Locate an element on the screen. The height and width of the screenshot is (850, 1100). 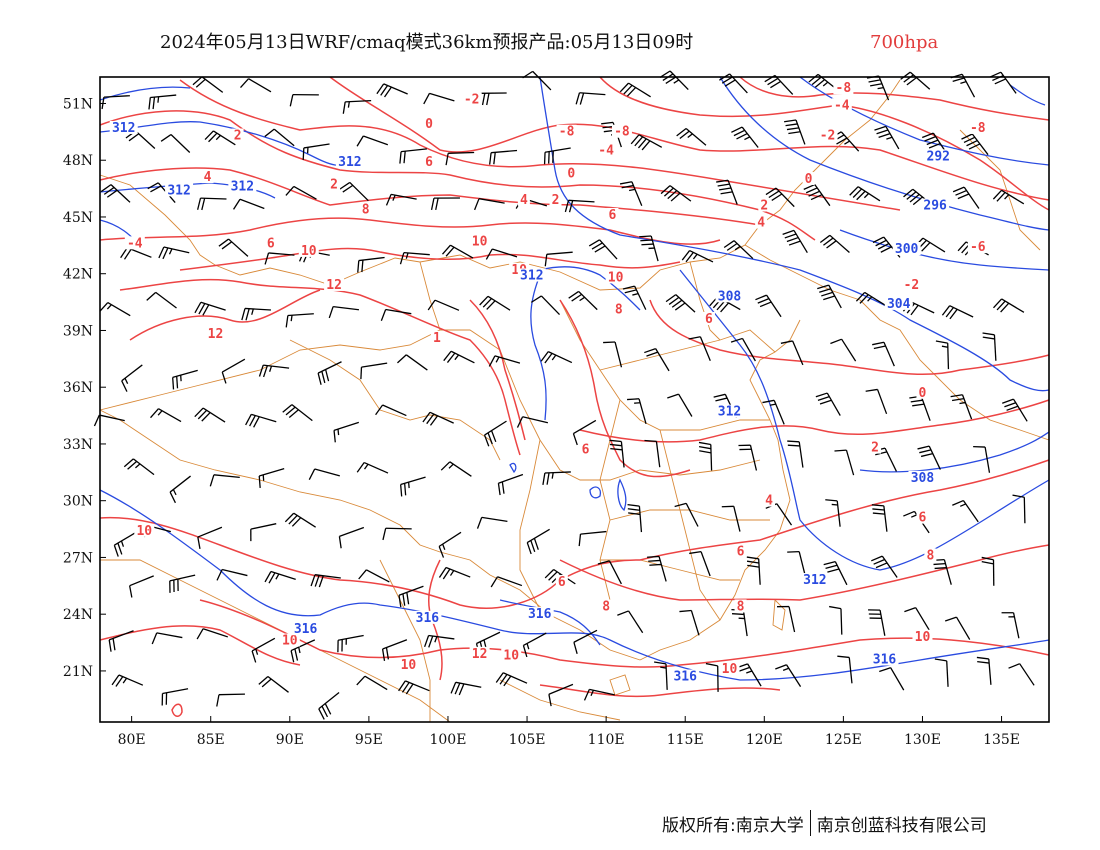
coastline is located at coordinates (1000, 190).